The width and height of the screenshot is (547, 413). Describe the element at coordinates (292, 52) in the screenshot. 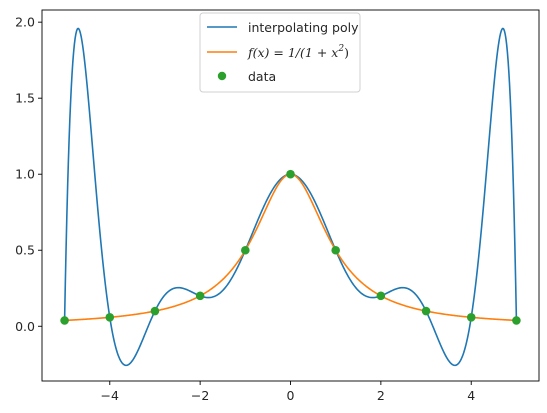

I see `legend-label-f-x-prefix: f(x) = 1/(1 + x` at that location.